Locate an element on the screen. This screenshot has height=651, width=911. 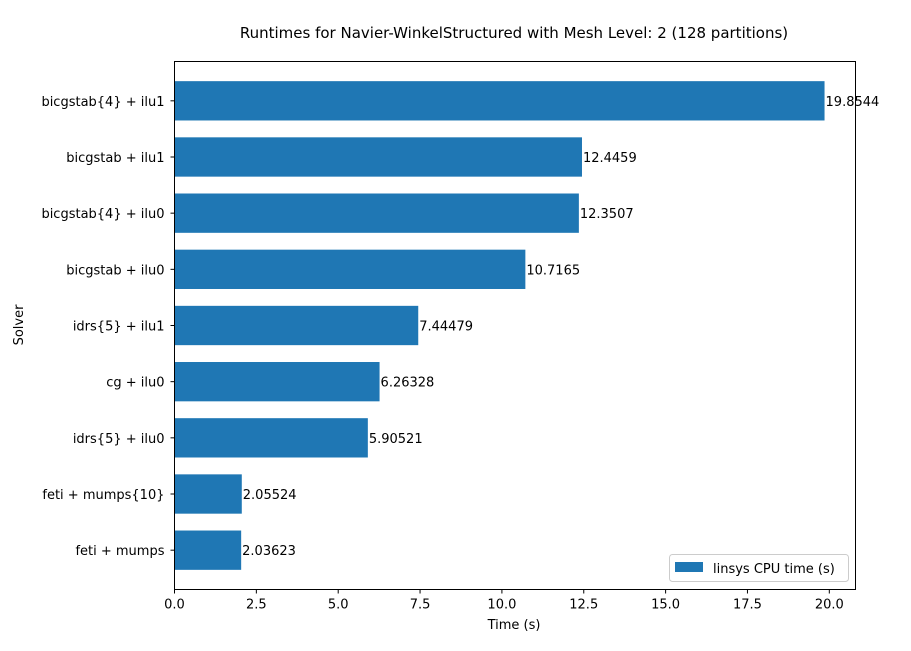
x-axis-label: Time (s) is located at coordinates (514, 625).